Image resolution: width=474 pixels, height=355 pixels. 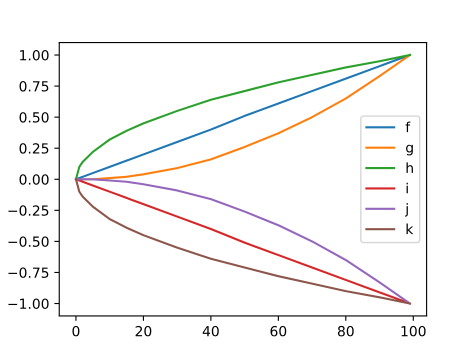 I want to click on legend-label: f, so click(x=408, y=127).